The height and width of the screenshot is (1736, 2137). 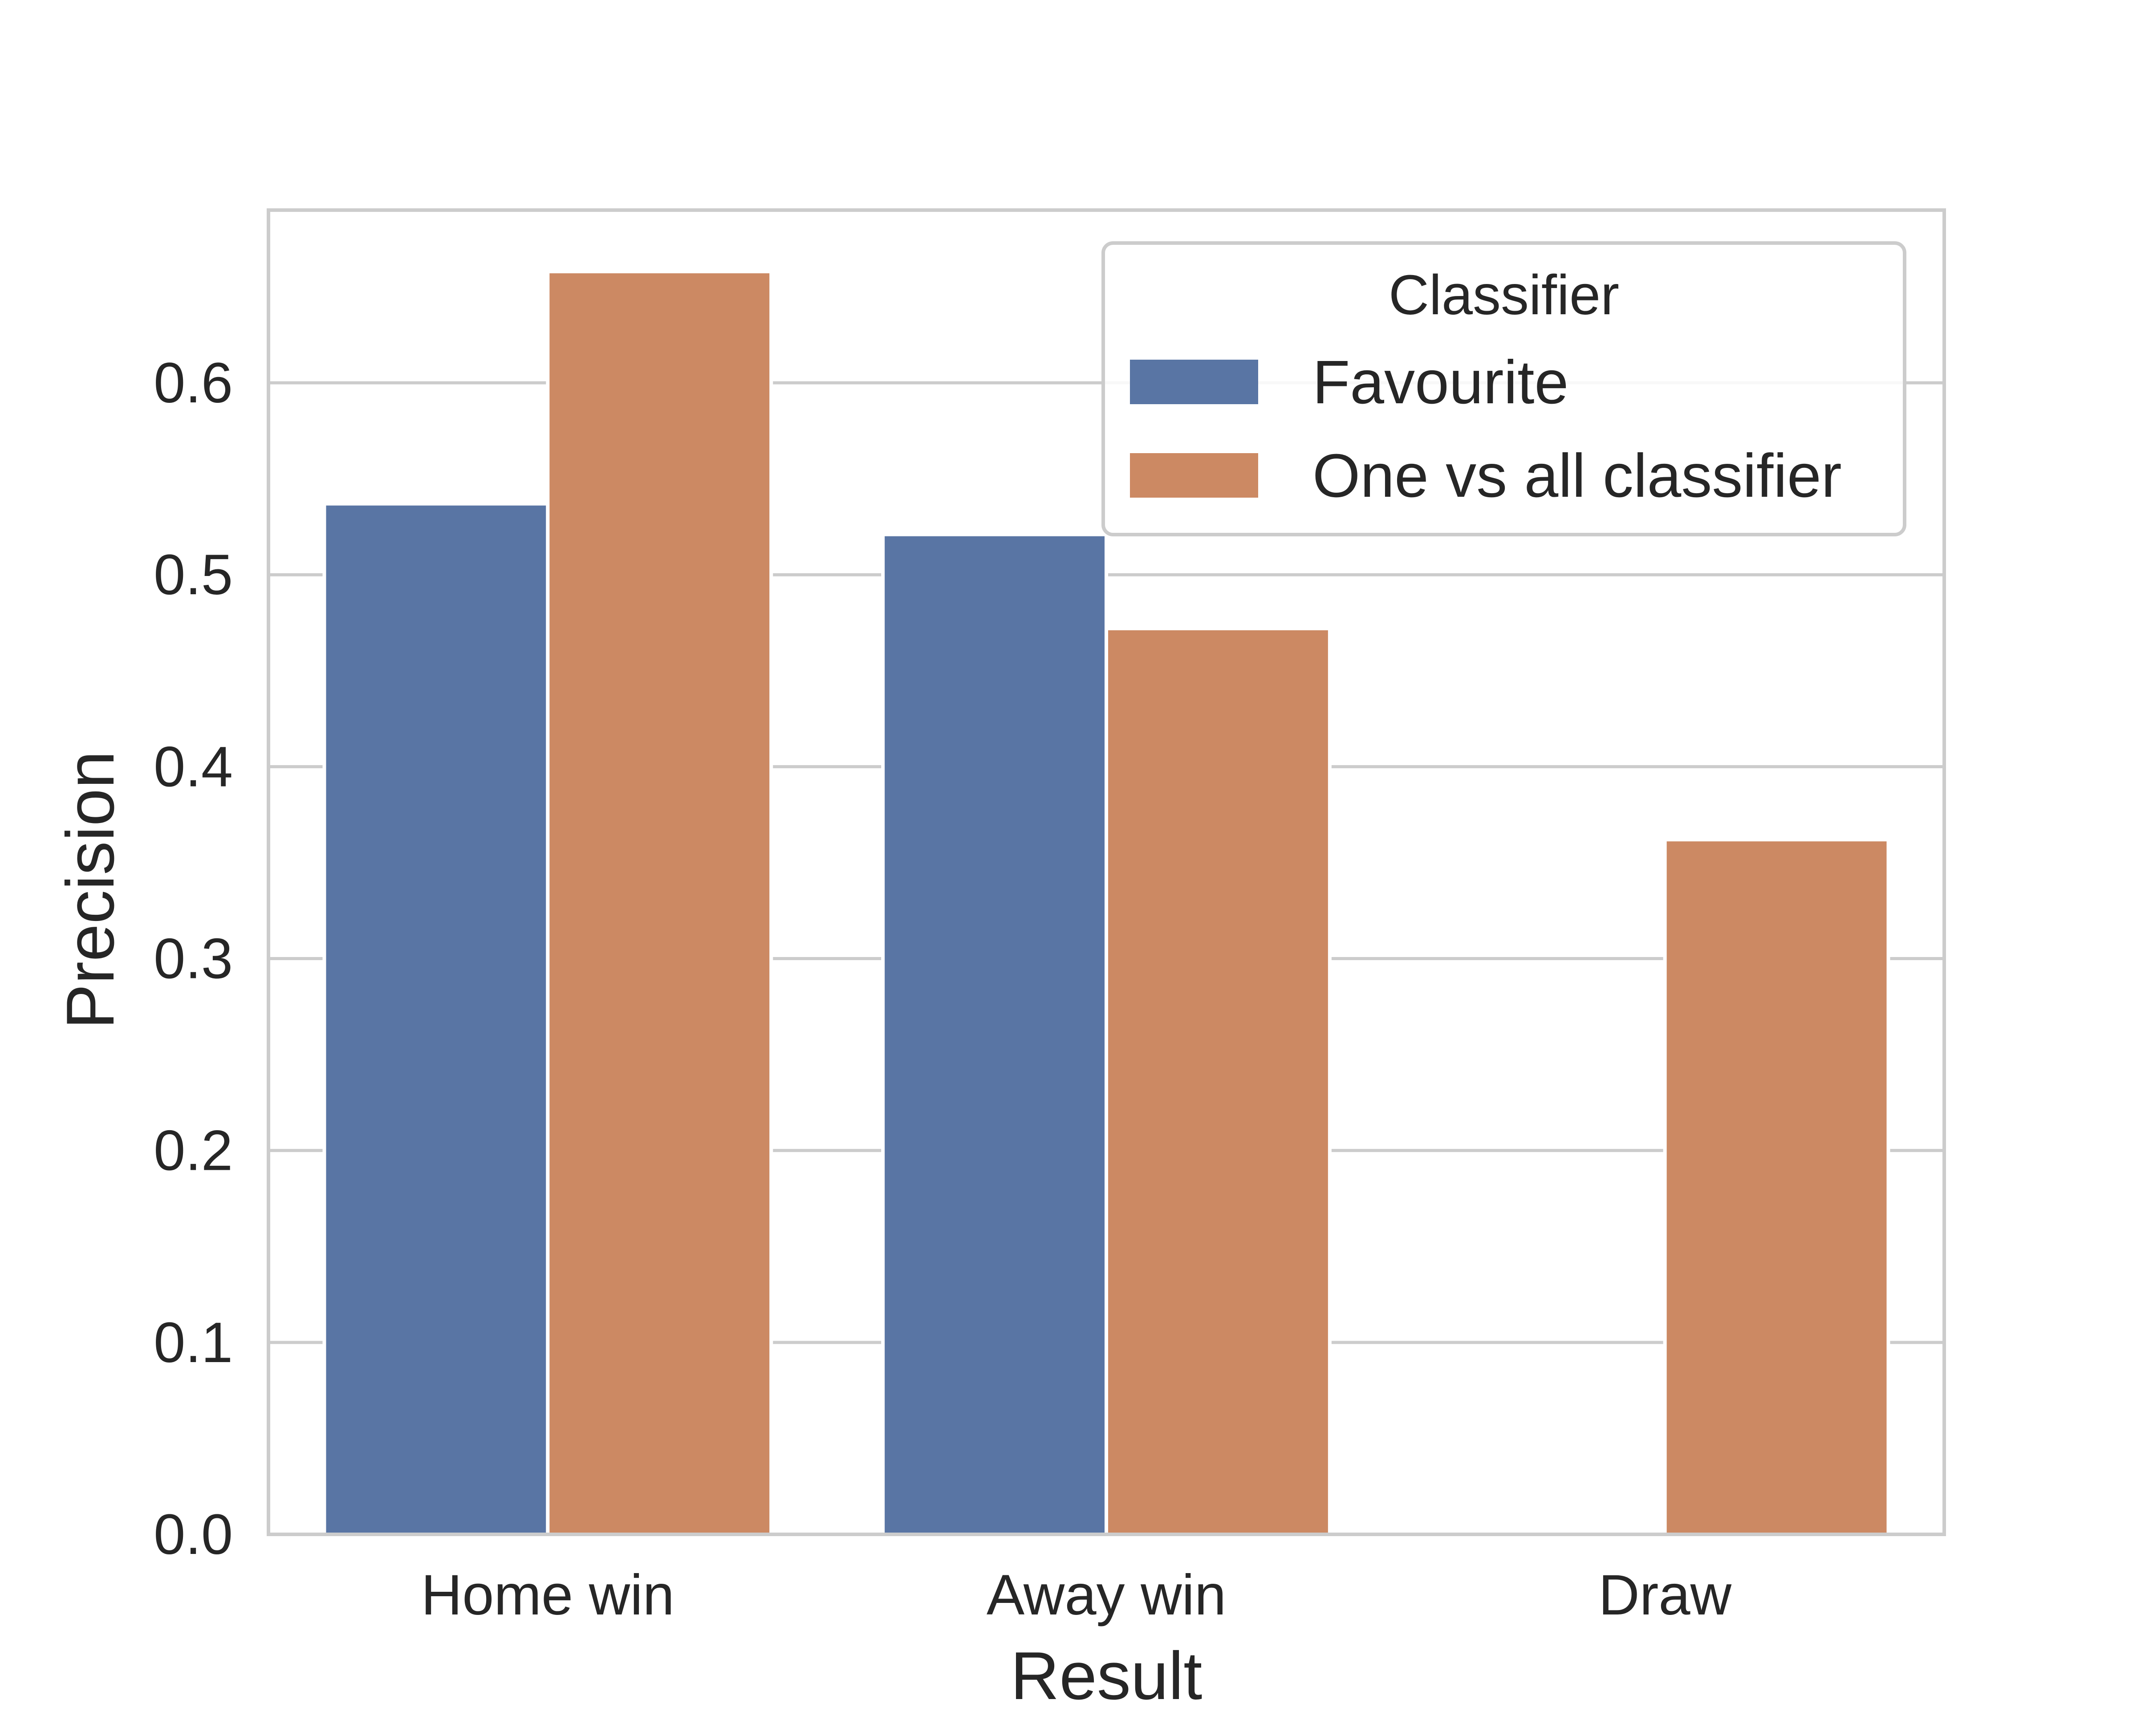 What do you see at coordinates (193, 767) in the screenshot?
I see `y-tick-label: 0.4` at bounding box center [193, 767].